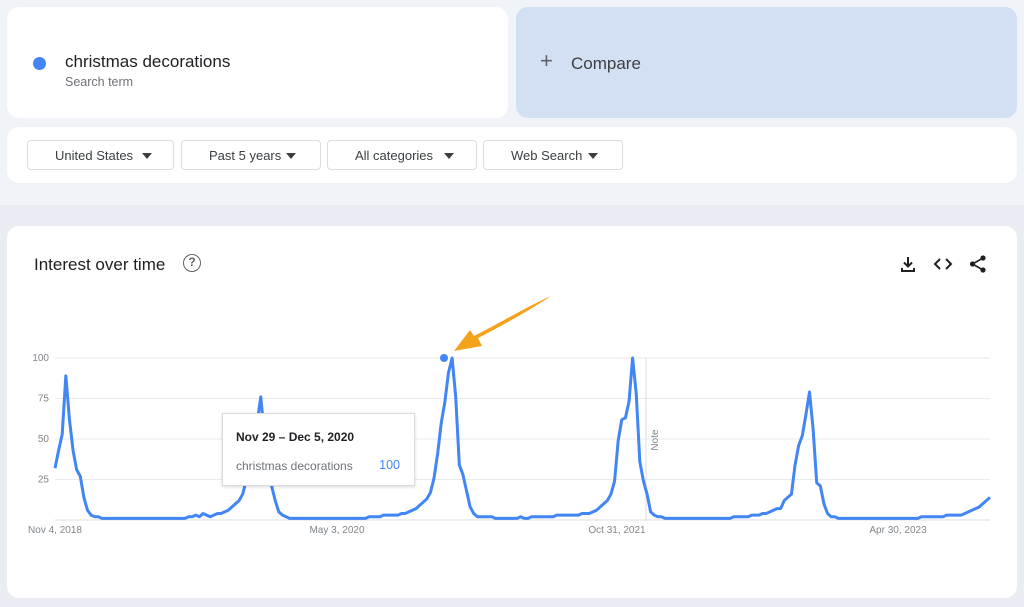  What do you see at coordinates (606, 63) in the screenshot?
I see `compare-label: Compare` at bounding box center [606, 63].